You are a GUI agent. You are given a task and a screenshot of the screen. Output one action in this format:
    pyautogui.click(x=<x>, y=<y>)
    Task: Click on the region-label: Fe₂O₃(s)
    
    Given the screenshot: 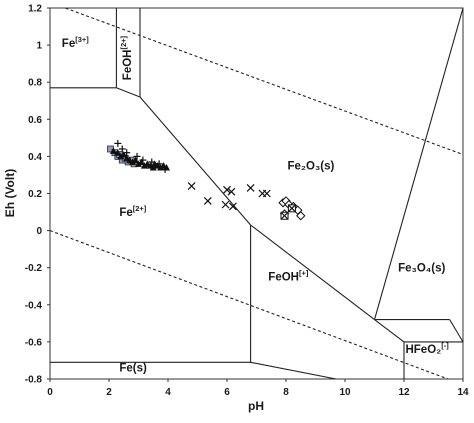 What is the action you would take?
    pyautogui.click(x=310, y=166)
    